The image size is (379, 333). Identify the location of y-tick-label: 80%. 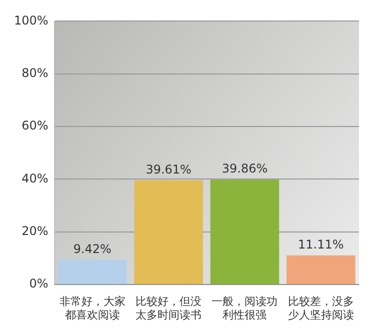
(35, 73).